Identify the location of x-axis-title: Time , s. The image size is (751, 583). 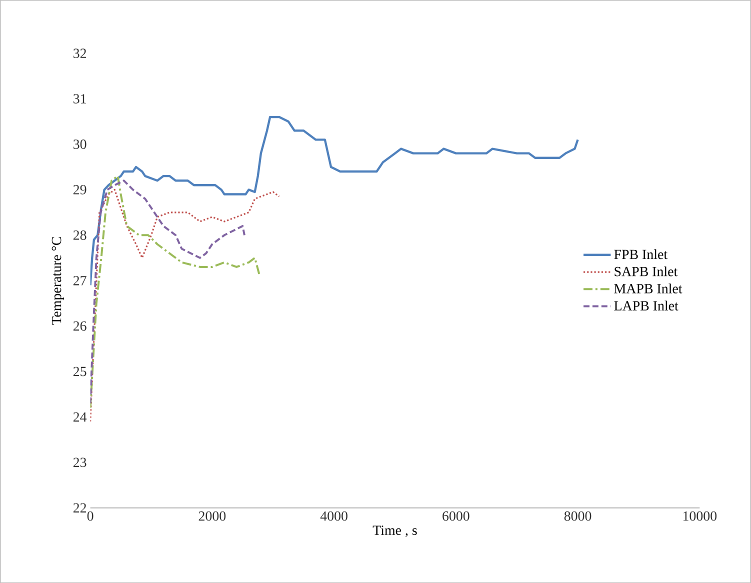
(394, 531).